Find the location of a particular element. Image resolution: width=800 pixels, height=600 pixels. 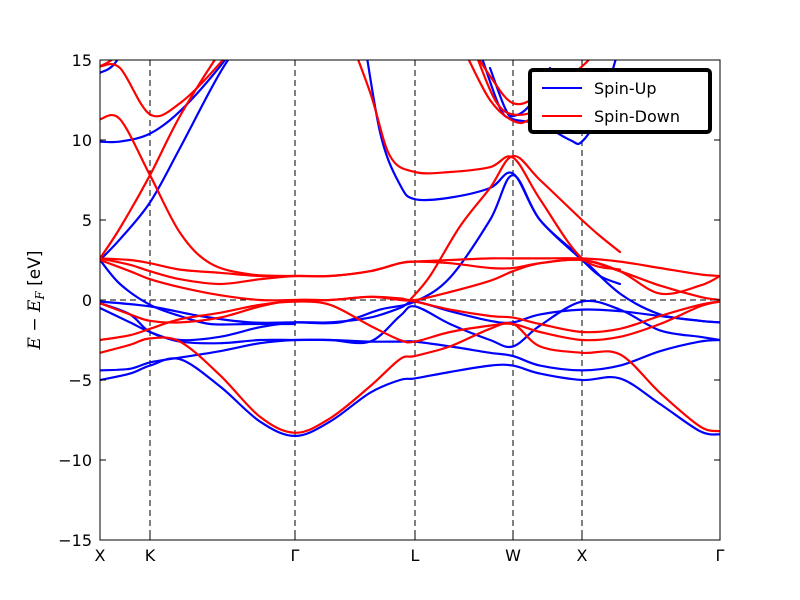

legend: Spin-Up Spin-Down is located at coordinates (620, 101).